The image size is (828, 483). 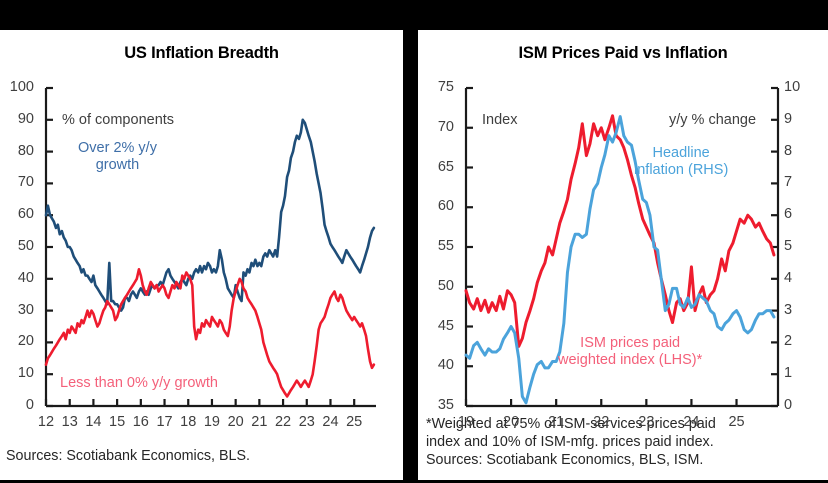 I want to click on series-label-headline-inflation-line1: Headline, so click(x=681, y=153).